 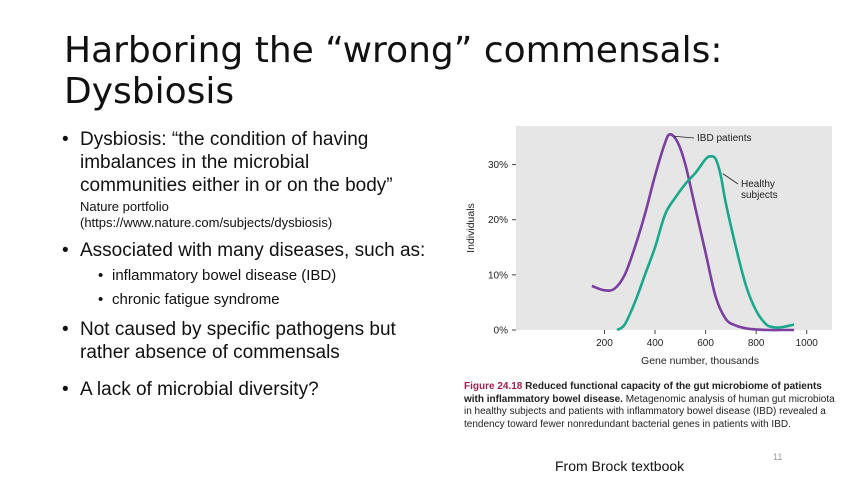 What do you see at coordinates (700, 361) in the screenshot?
I see `x-axis-label: Gene number, thousands` at bounding box center [700, 361].